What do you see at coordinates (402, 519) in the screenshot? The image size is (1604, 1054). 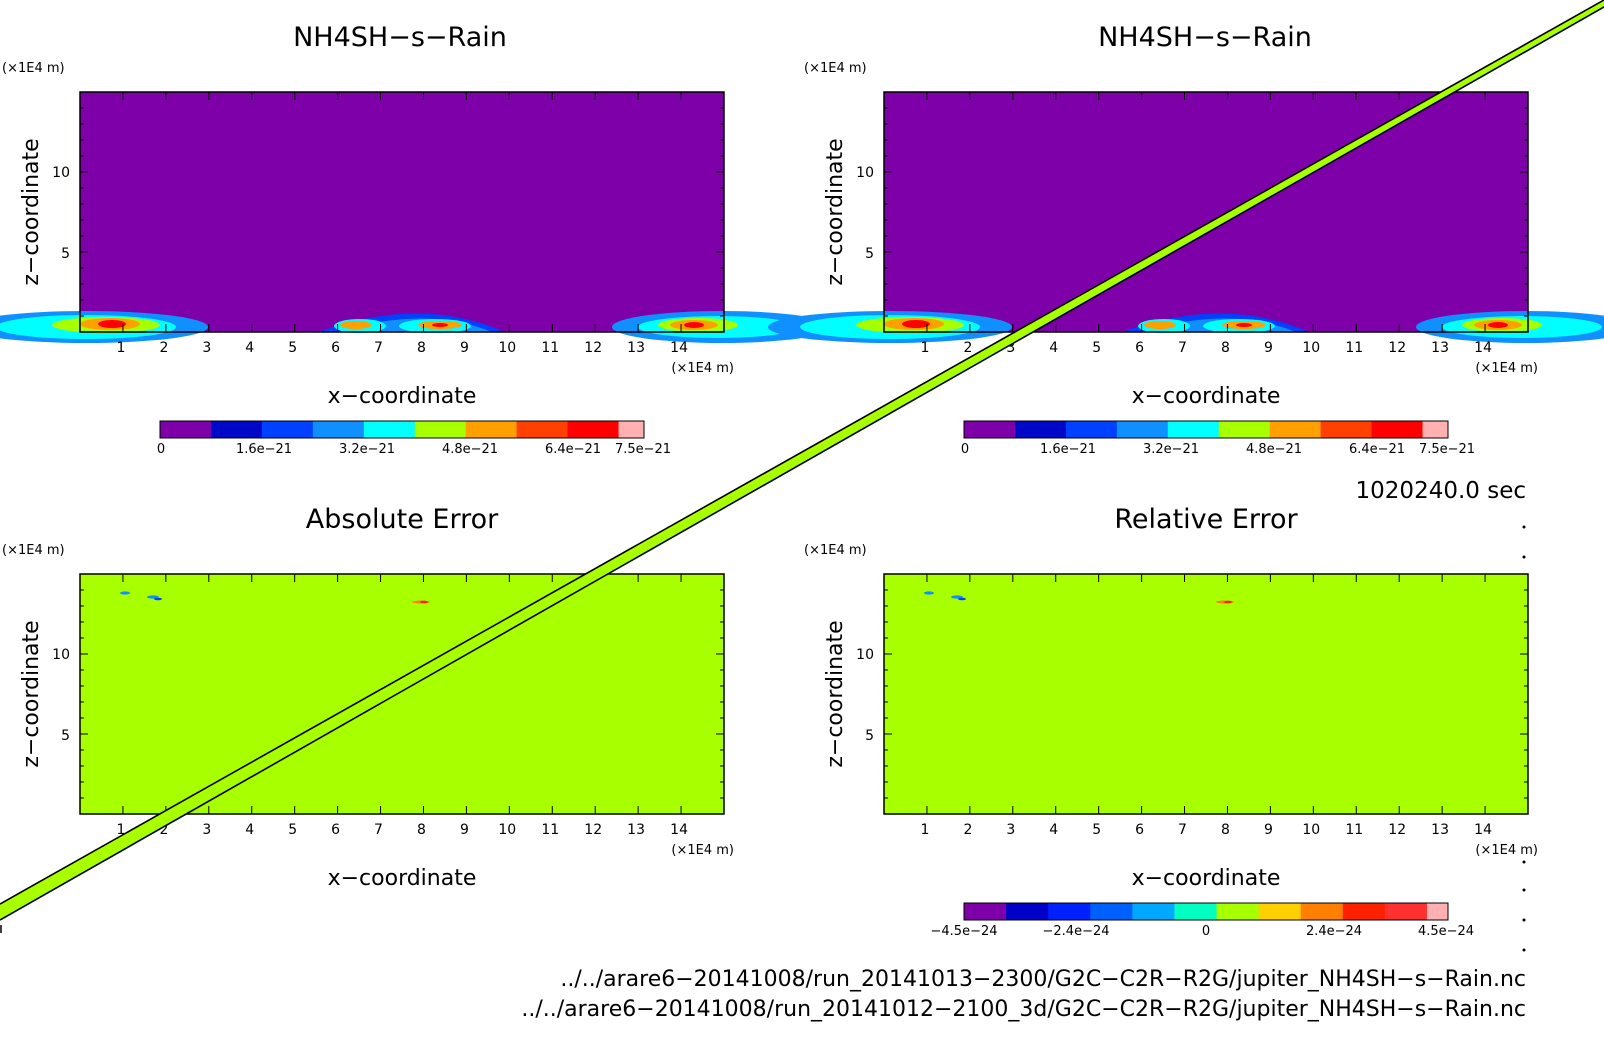 I see `panel-title: Absolute Error` at bounding box center [402, 519].